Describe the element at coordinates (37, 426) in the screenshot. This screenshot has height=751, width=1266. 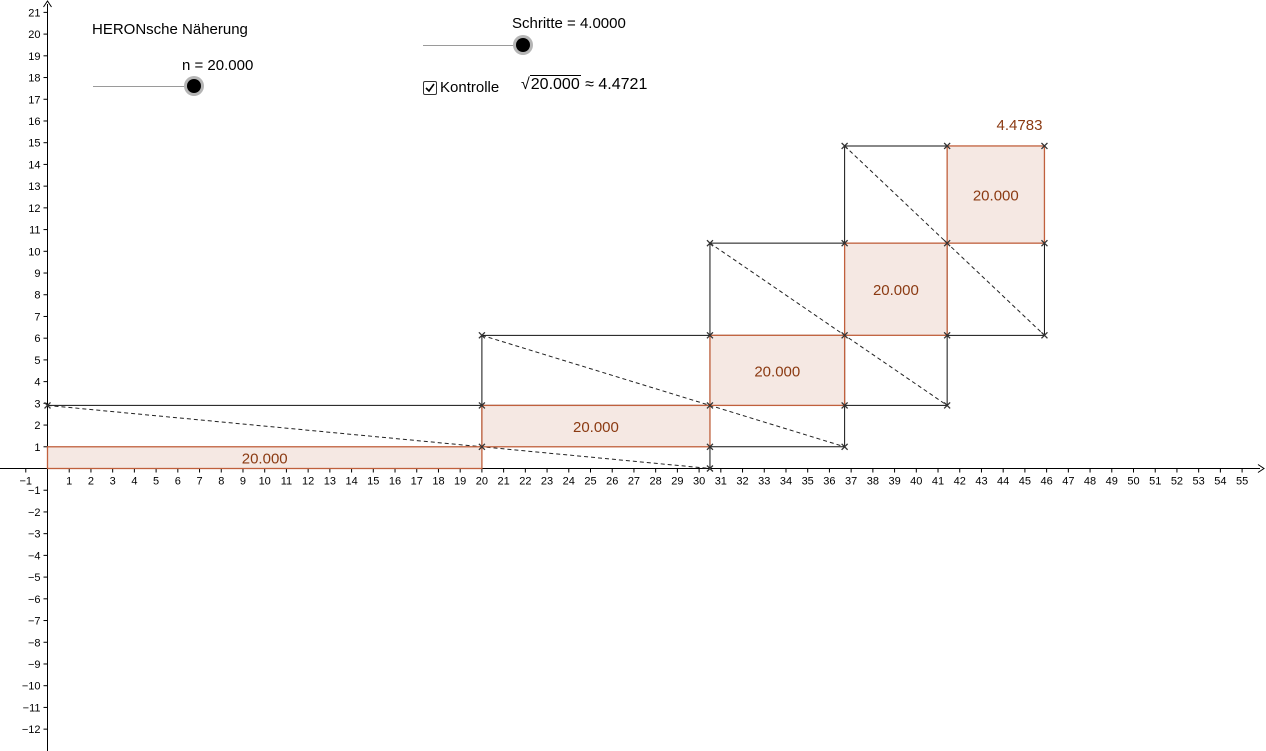
I see `y-tick-label: 2` at that location.